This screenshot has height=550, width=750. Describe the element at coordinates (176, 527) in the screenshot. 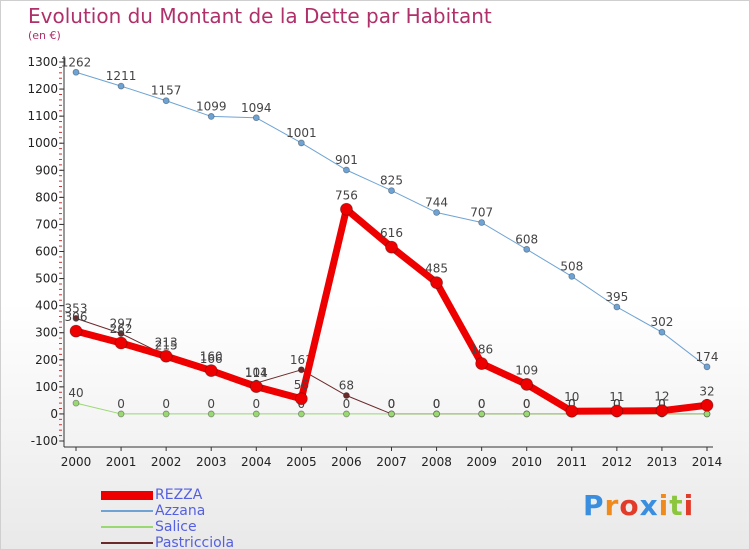

I see `legend-label: Salice` at that location.